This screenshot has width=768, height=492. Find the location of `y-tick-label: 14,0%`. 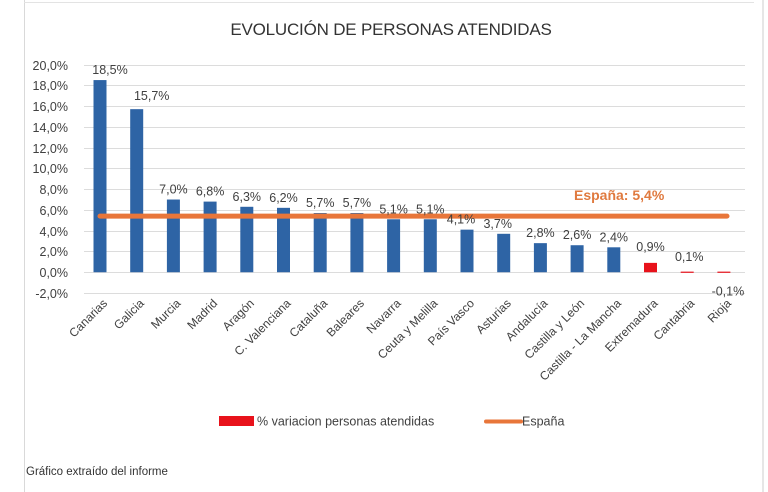

y-tick-label: 14,0% is located at coordinates (50, 128).